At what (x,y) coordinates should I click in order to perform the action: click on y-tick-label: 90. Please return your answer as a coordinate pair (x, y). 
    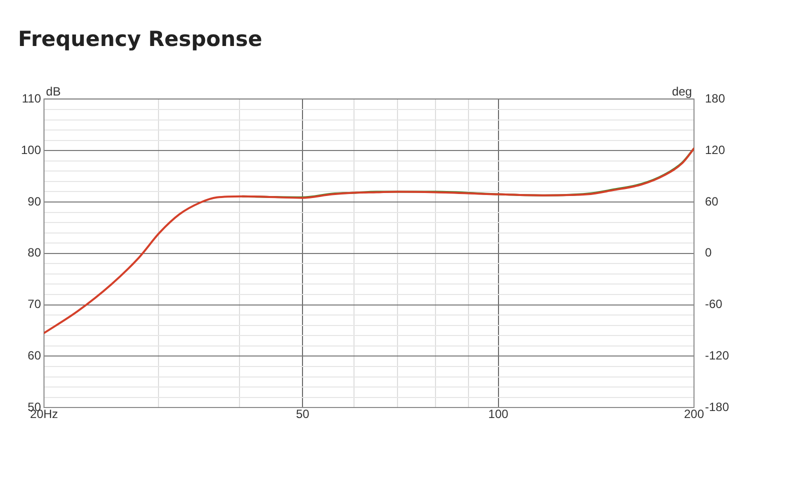
    Looking at the image, I should click on (35, 201).